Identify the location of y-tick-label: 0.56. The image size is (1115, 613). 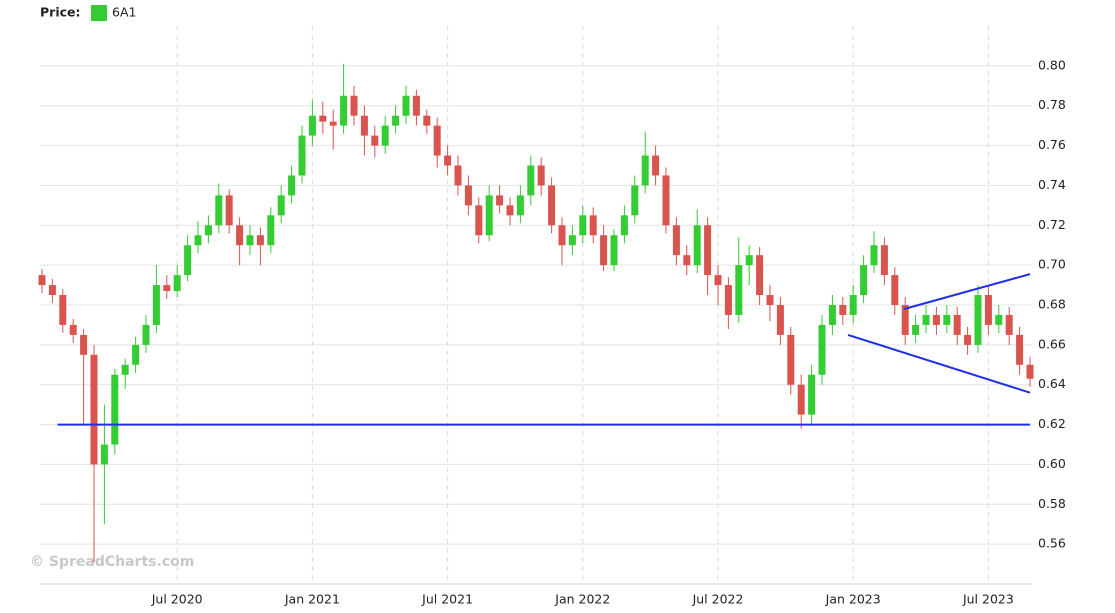
(1052, 543).